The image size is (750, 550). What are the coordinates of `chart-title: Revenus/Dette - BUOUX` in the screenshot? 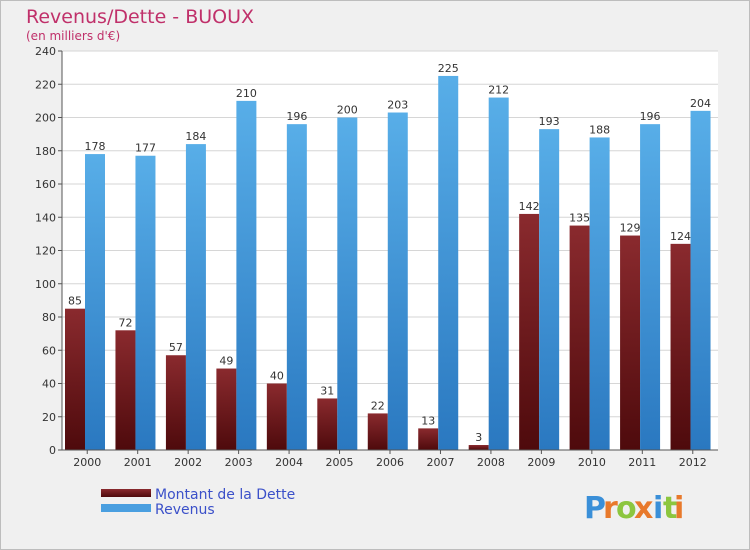 It's located at (140, 17).